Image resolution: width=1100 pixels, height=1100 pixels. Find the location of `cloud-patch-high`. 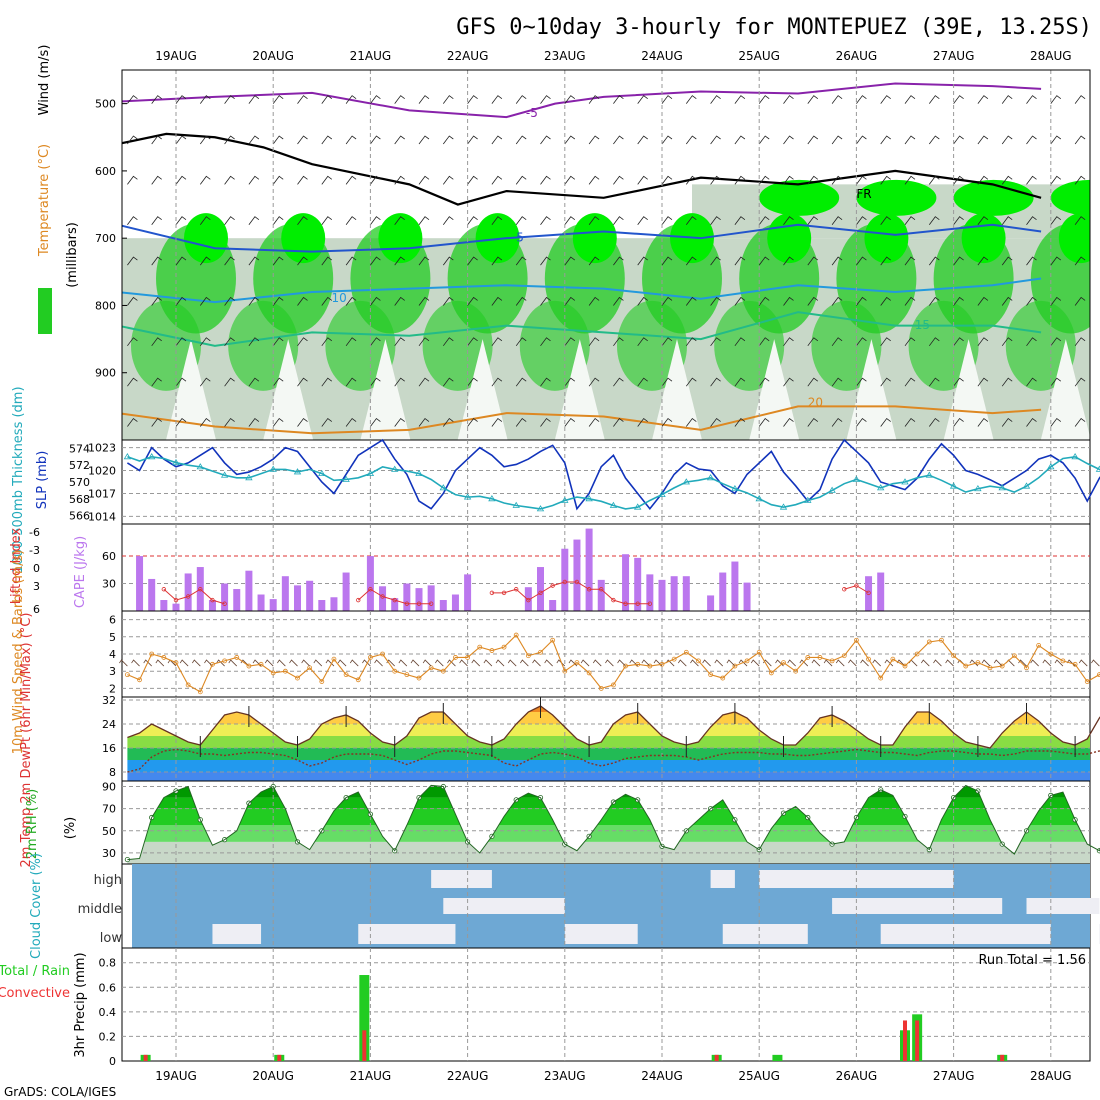

cloud-patch-high is located at coordinates (722, 879).